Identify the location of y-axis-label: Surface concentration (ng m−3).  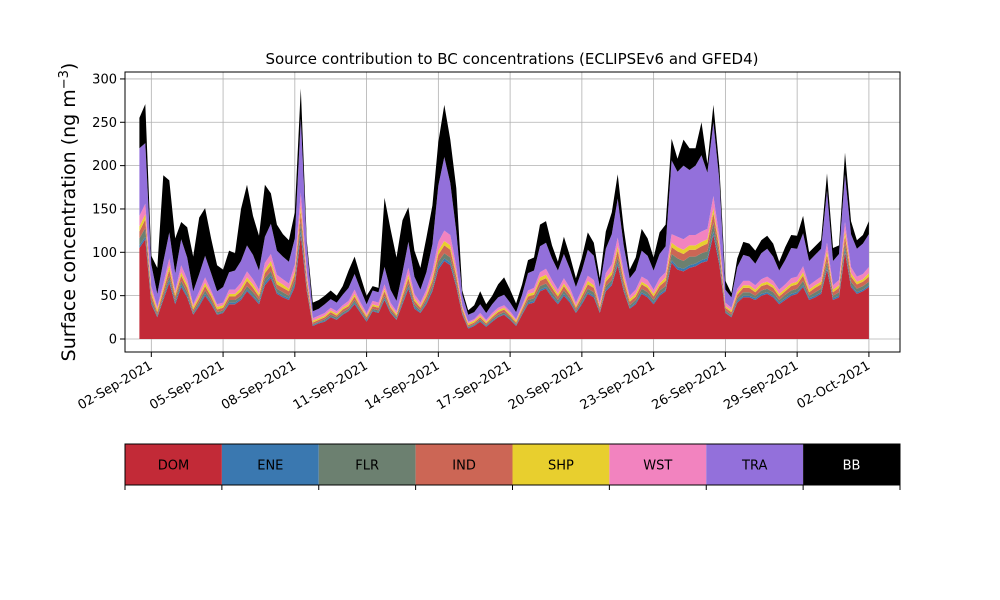
(69, 212).